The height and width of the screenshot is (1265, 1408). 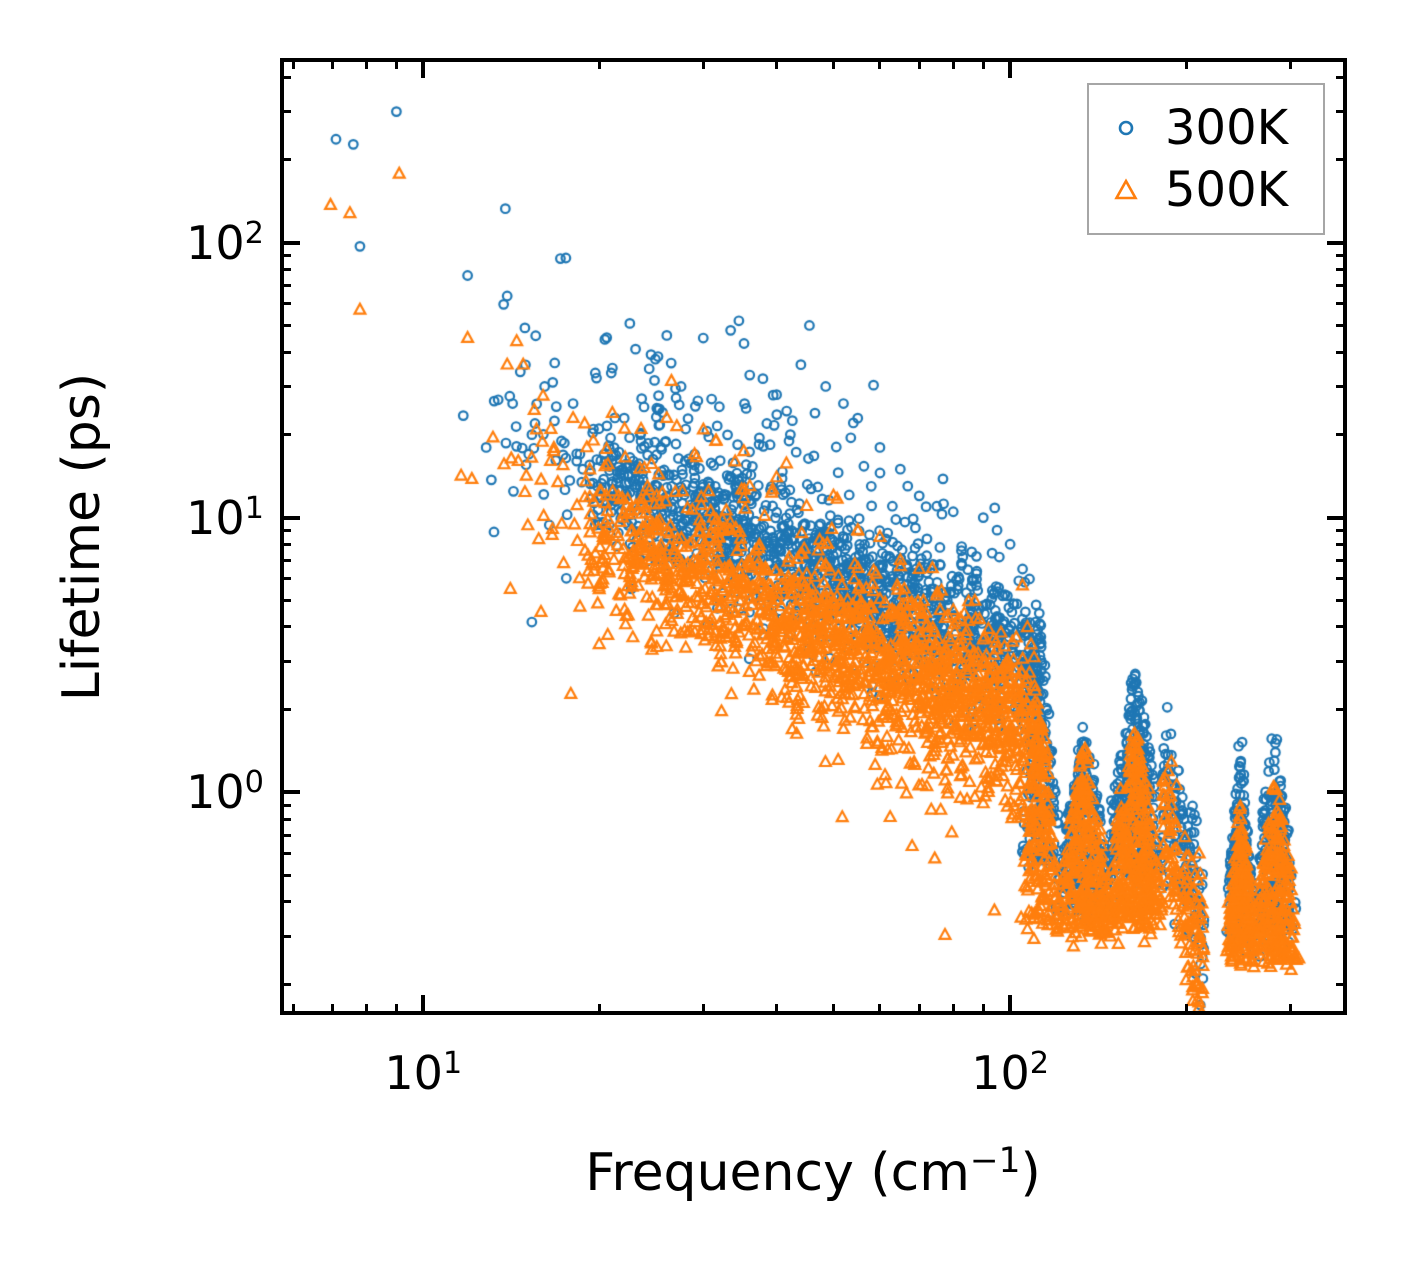 I want to click on x-tick-label: 101, so click(x=423, y=1073).